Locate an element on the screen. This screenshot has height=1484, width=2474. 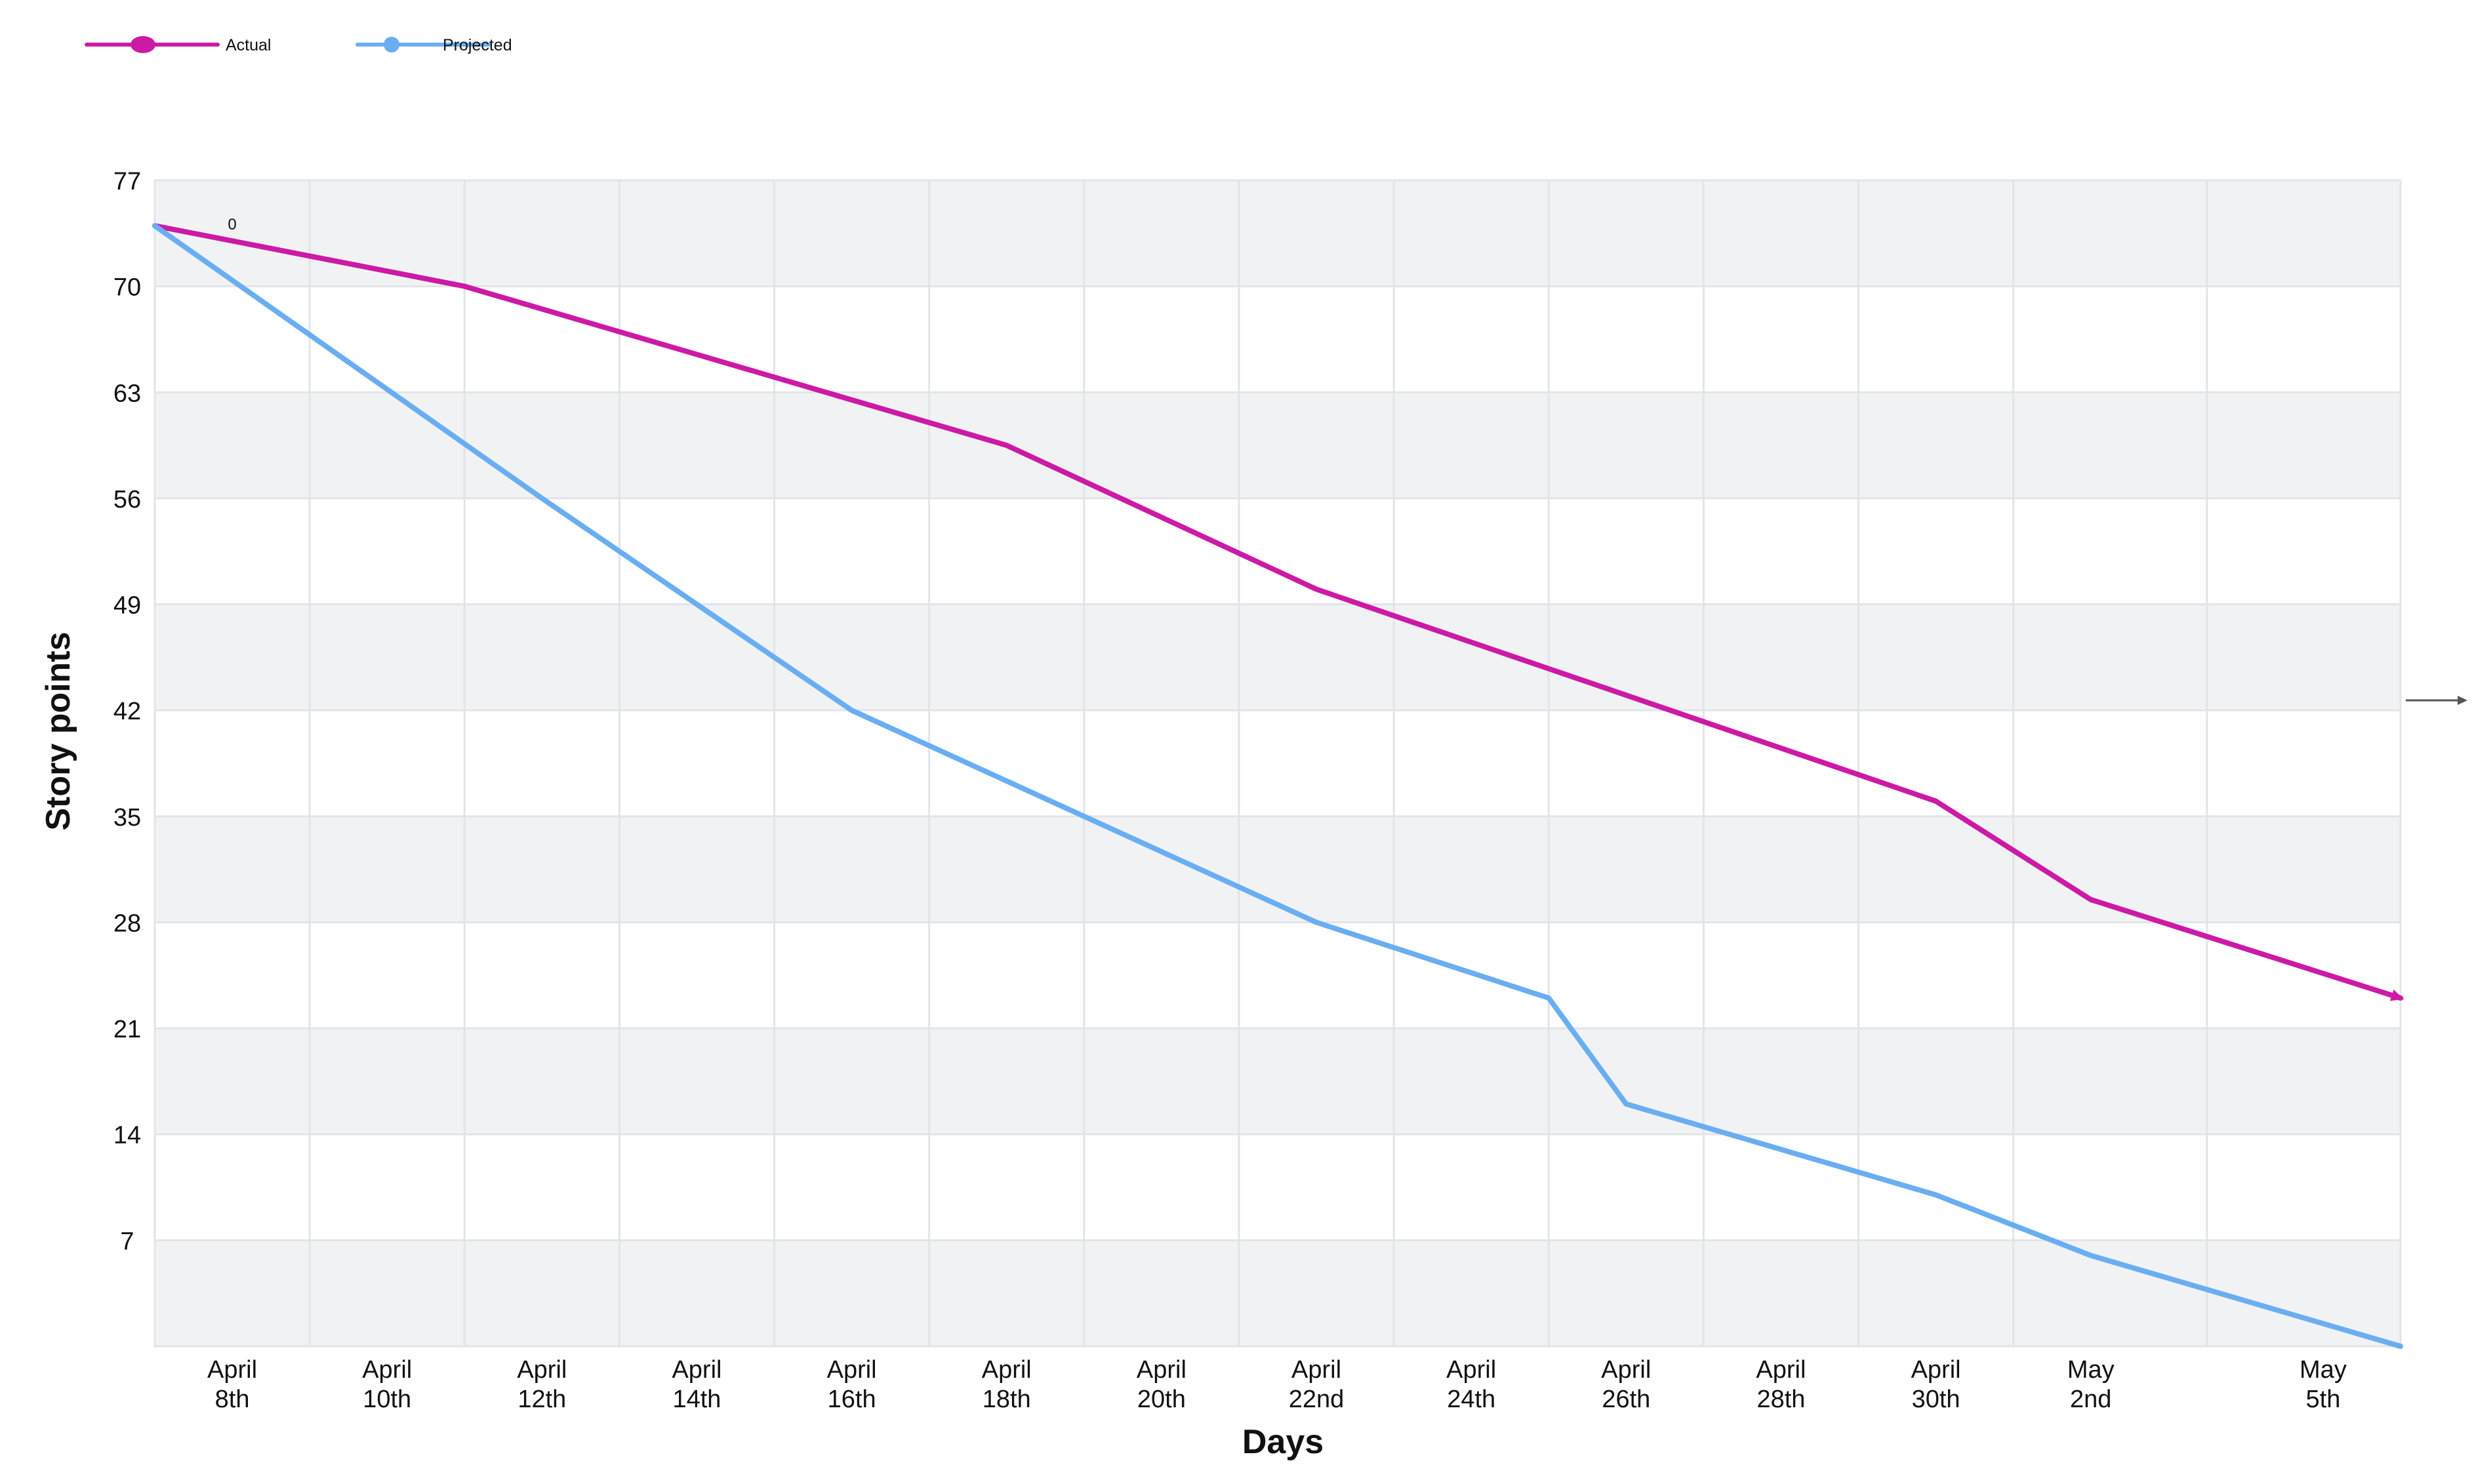
y-axis-title: Story points is located at coordinates (58, 731).